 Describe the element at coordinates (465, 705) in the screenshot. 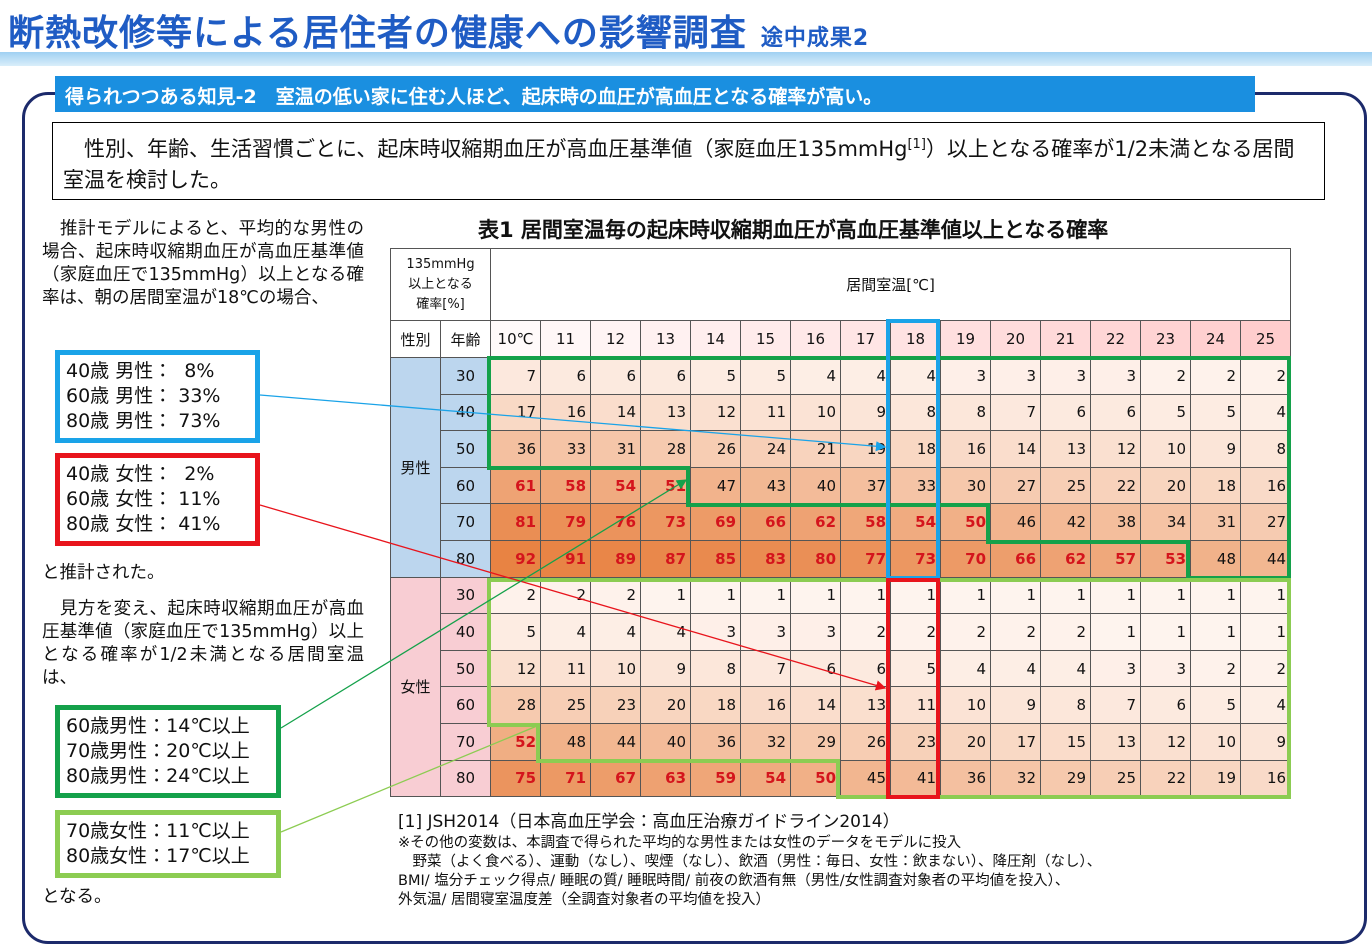

I see `age-cell: 60` at that location.